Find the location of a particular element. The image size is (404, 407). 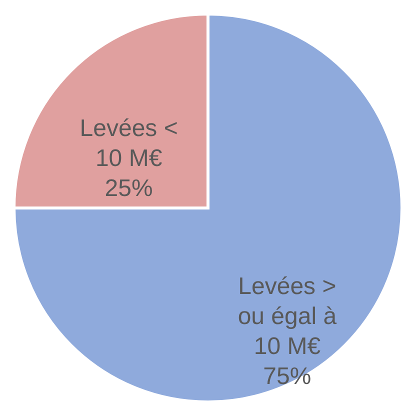

slice-label: Levées < 10 M€ is located at coordinates (129, 143).